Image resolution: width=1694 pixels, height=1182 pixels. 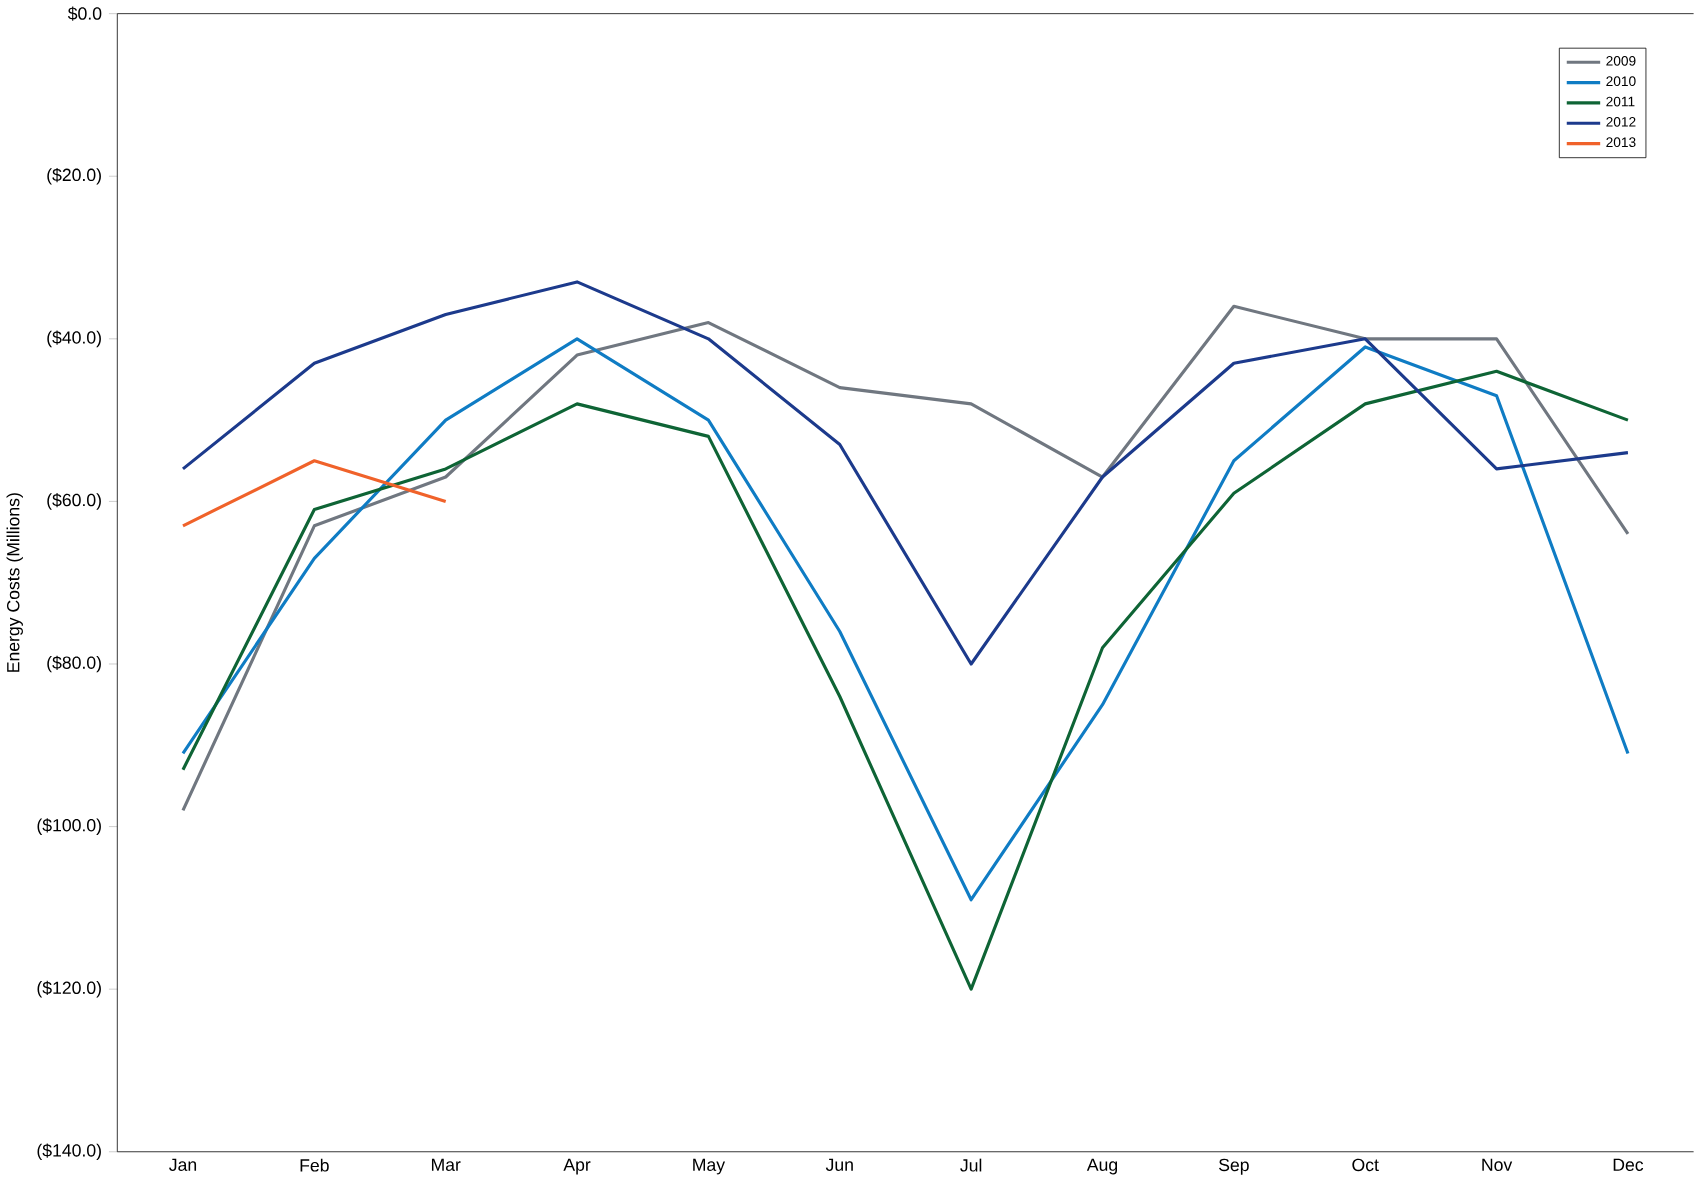 What do you see at coordinates (314, 1166) in the screenshot?
I see `x-tick-label: Feb` at bounding box center [314, 1166].